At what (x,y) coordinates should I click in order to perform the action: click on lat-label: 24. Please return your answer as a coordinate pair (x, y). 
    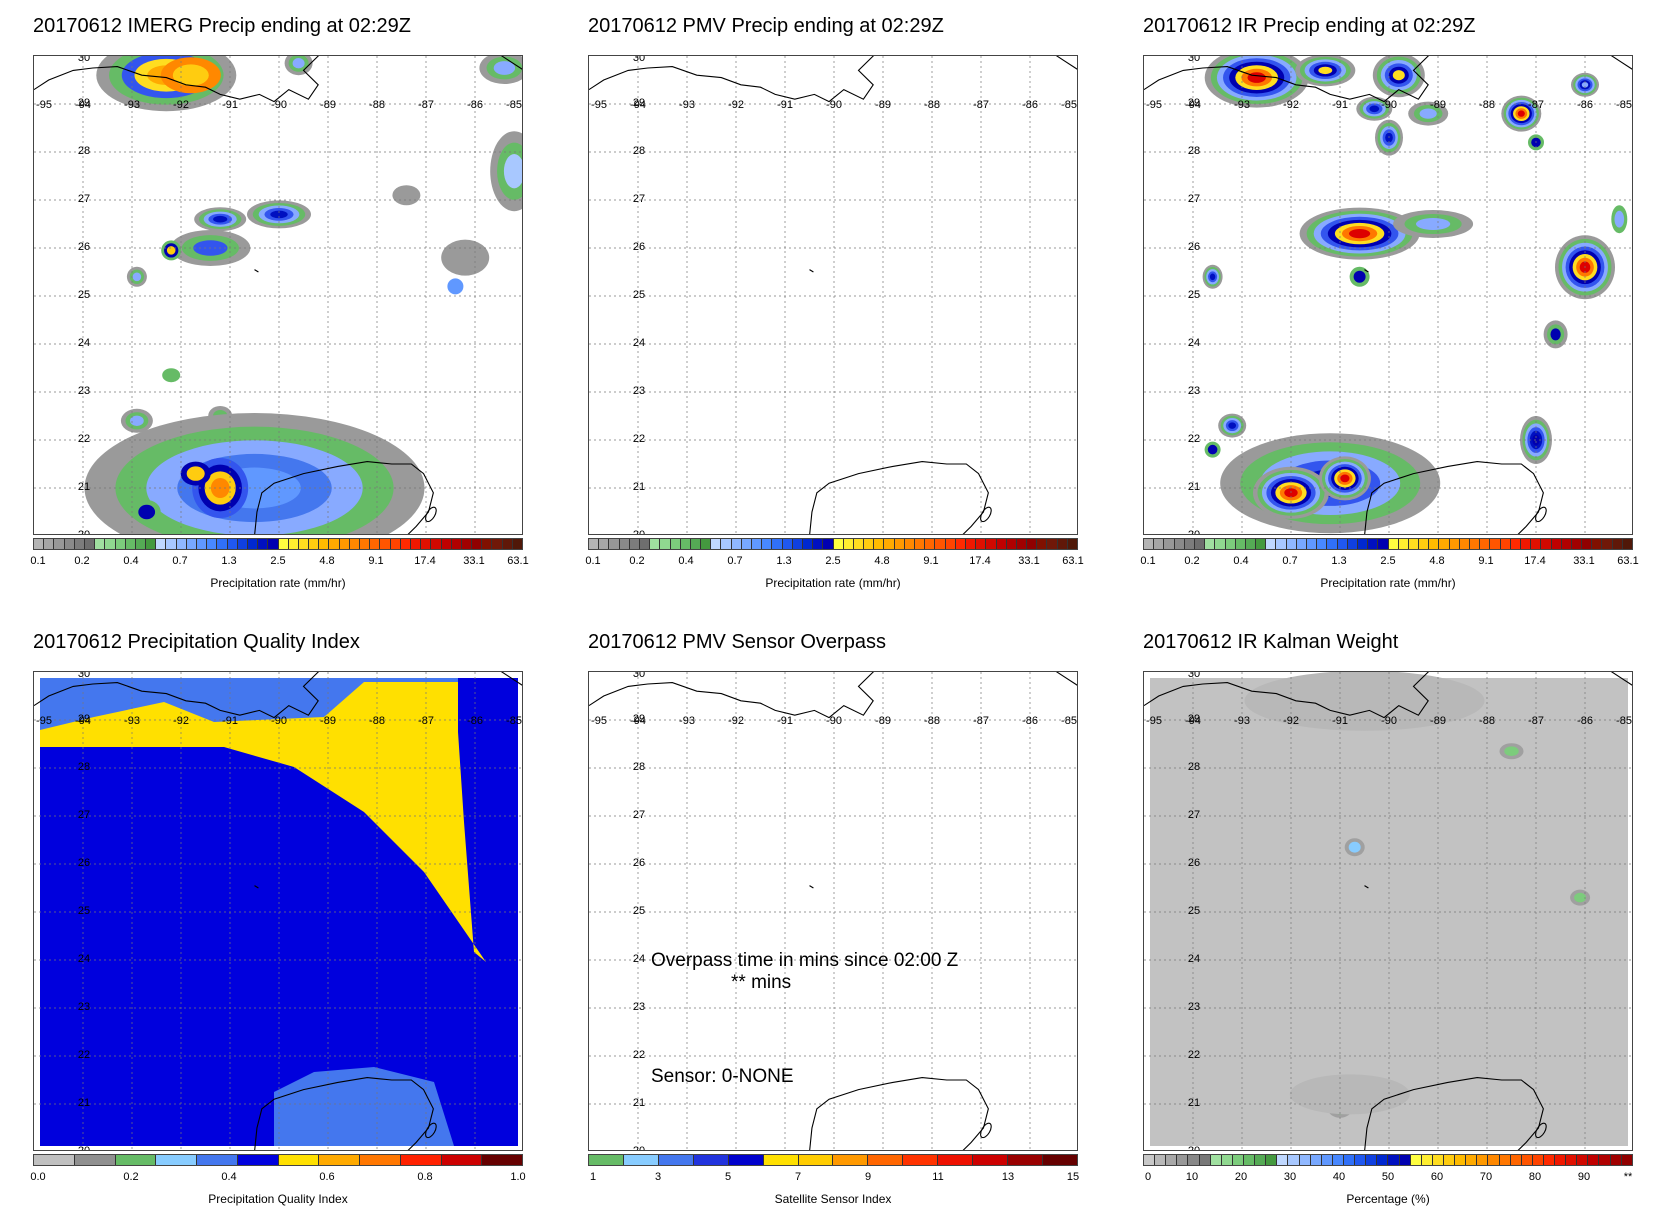
    Looking at the image, I should click on (1194, 343).